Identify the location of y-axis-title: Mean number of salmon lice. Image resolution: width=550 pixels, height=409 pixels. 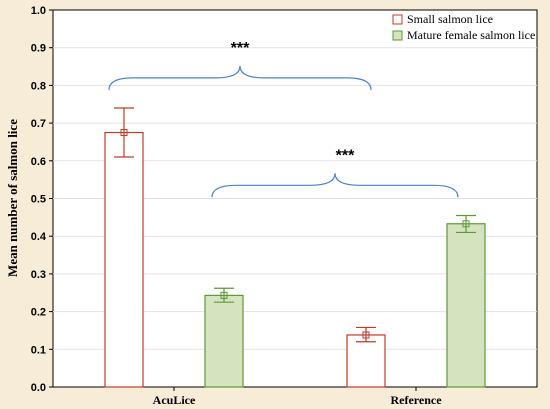
(12, 198).